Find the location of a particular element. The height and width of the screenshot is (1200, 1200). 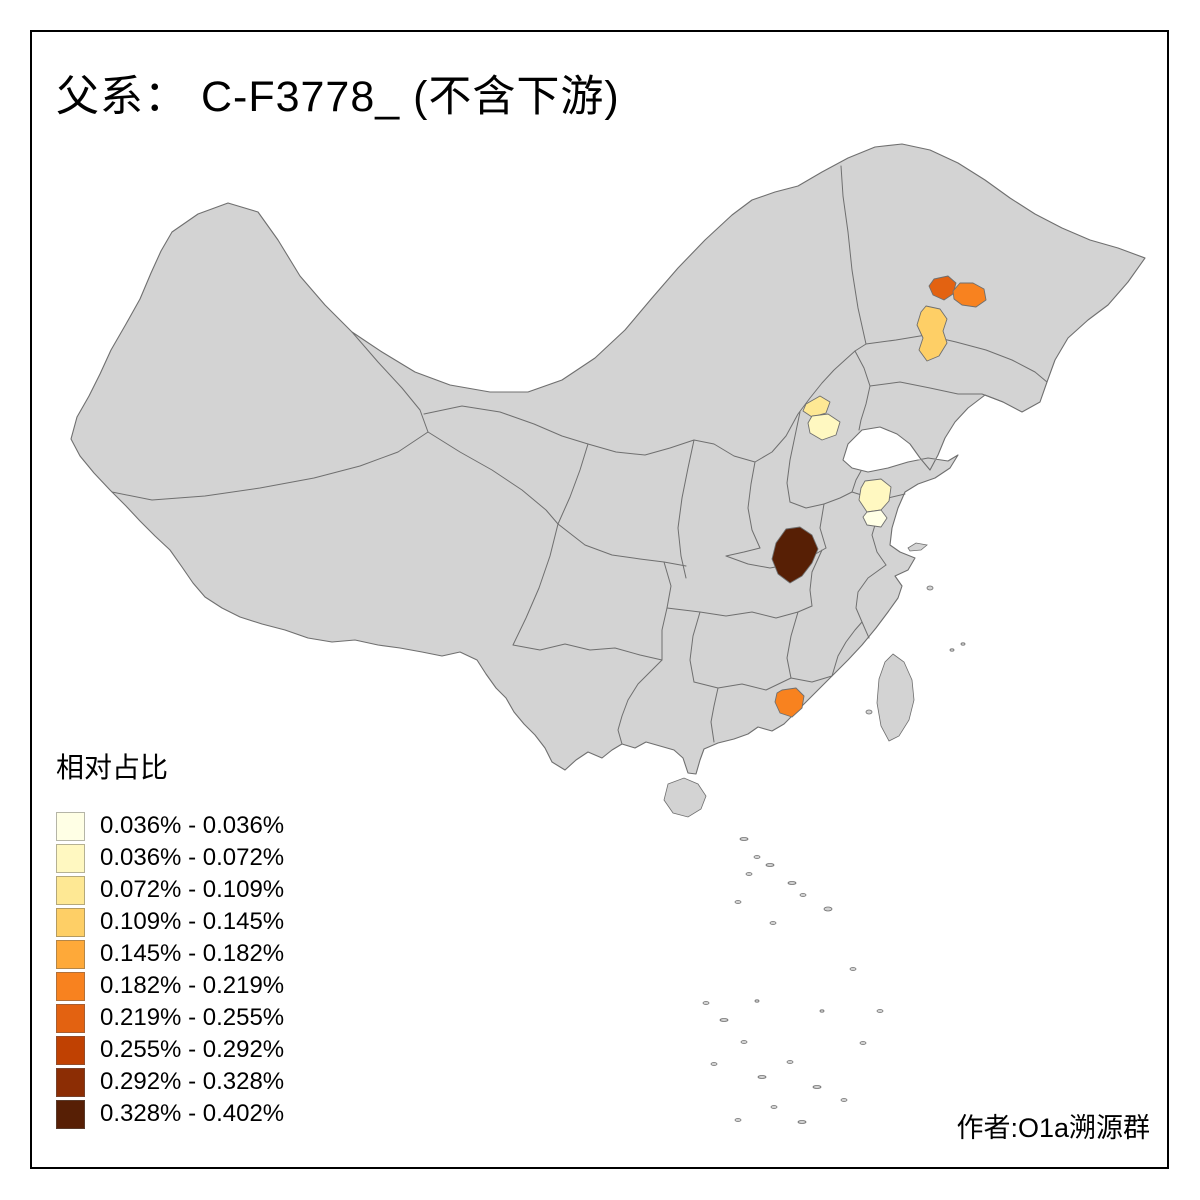

legend-range-label: 0.072% - 0.109% is located at coordinates (192, 889).